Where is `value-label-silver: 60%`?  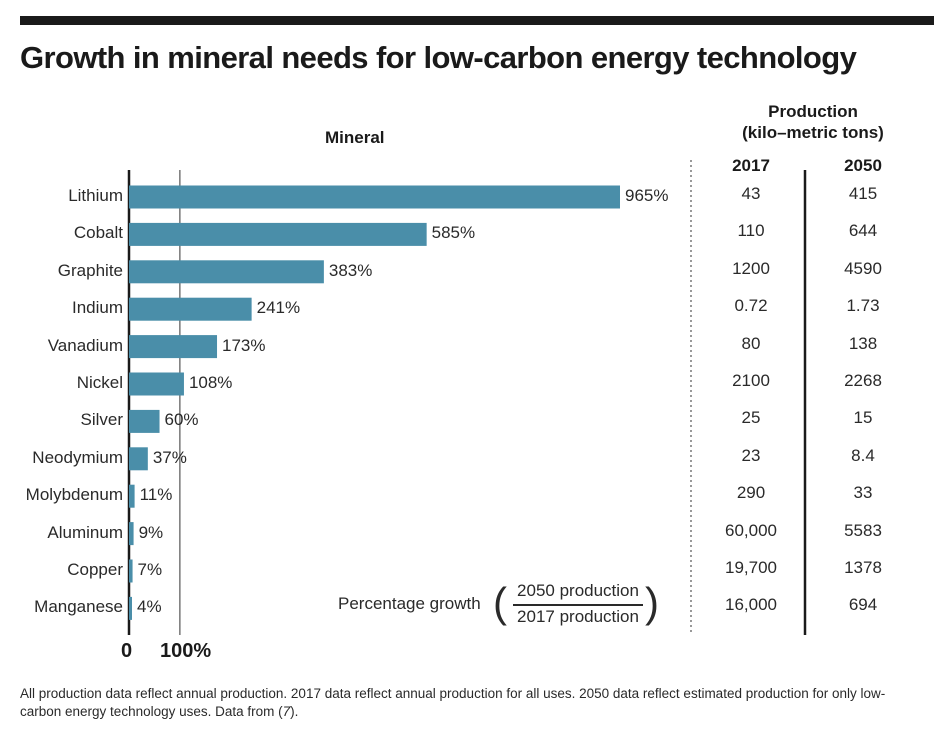 value-label-silver: 60% is located at coordinates (181, 420).